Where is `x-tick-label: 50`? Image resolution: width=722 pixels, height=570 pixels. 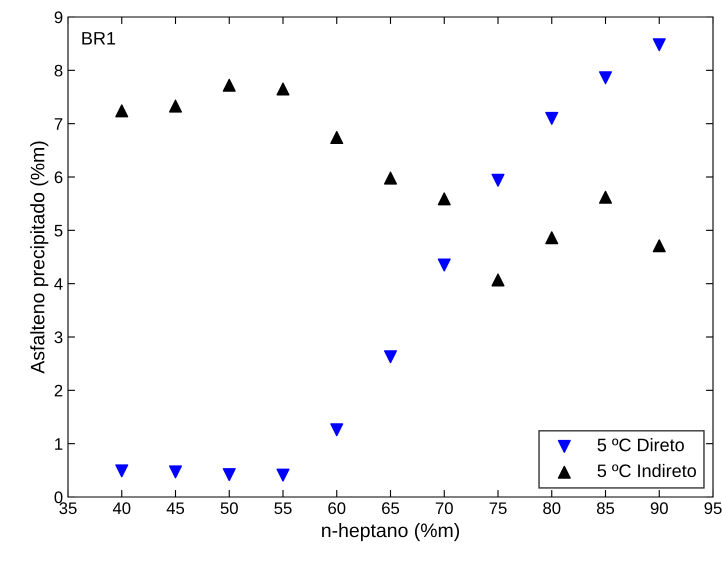 x-tick-label: 50 is located at coordinates (229, 508).